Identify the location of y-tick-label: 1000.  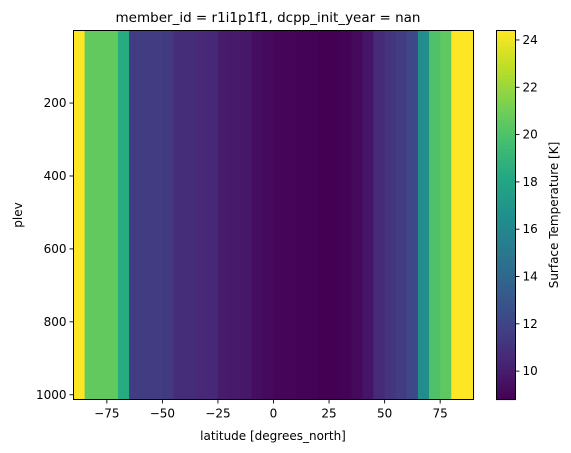
(51, 395).